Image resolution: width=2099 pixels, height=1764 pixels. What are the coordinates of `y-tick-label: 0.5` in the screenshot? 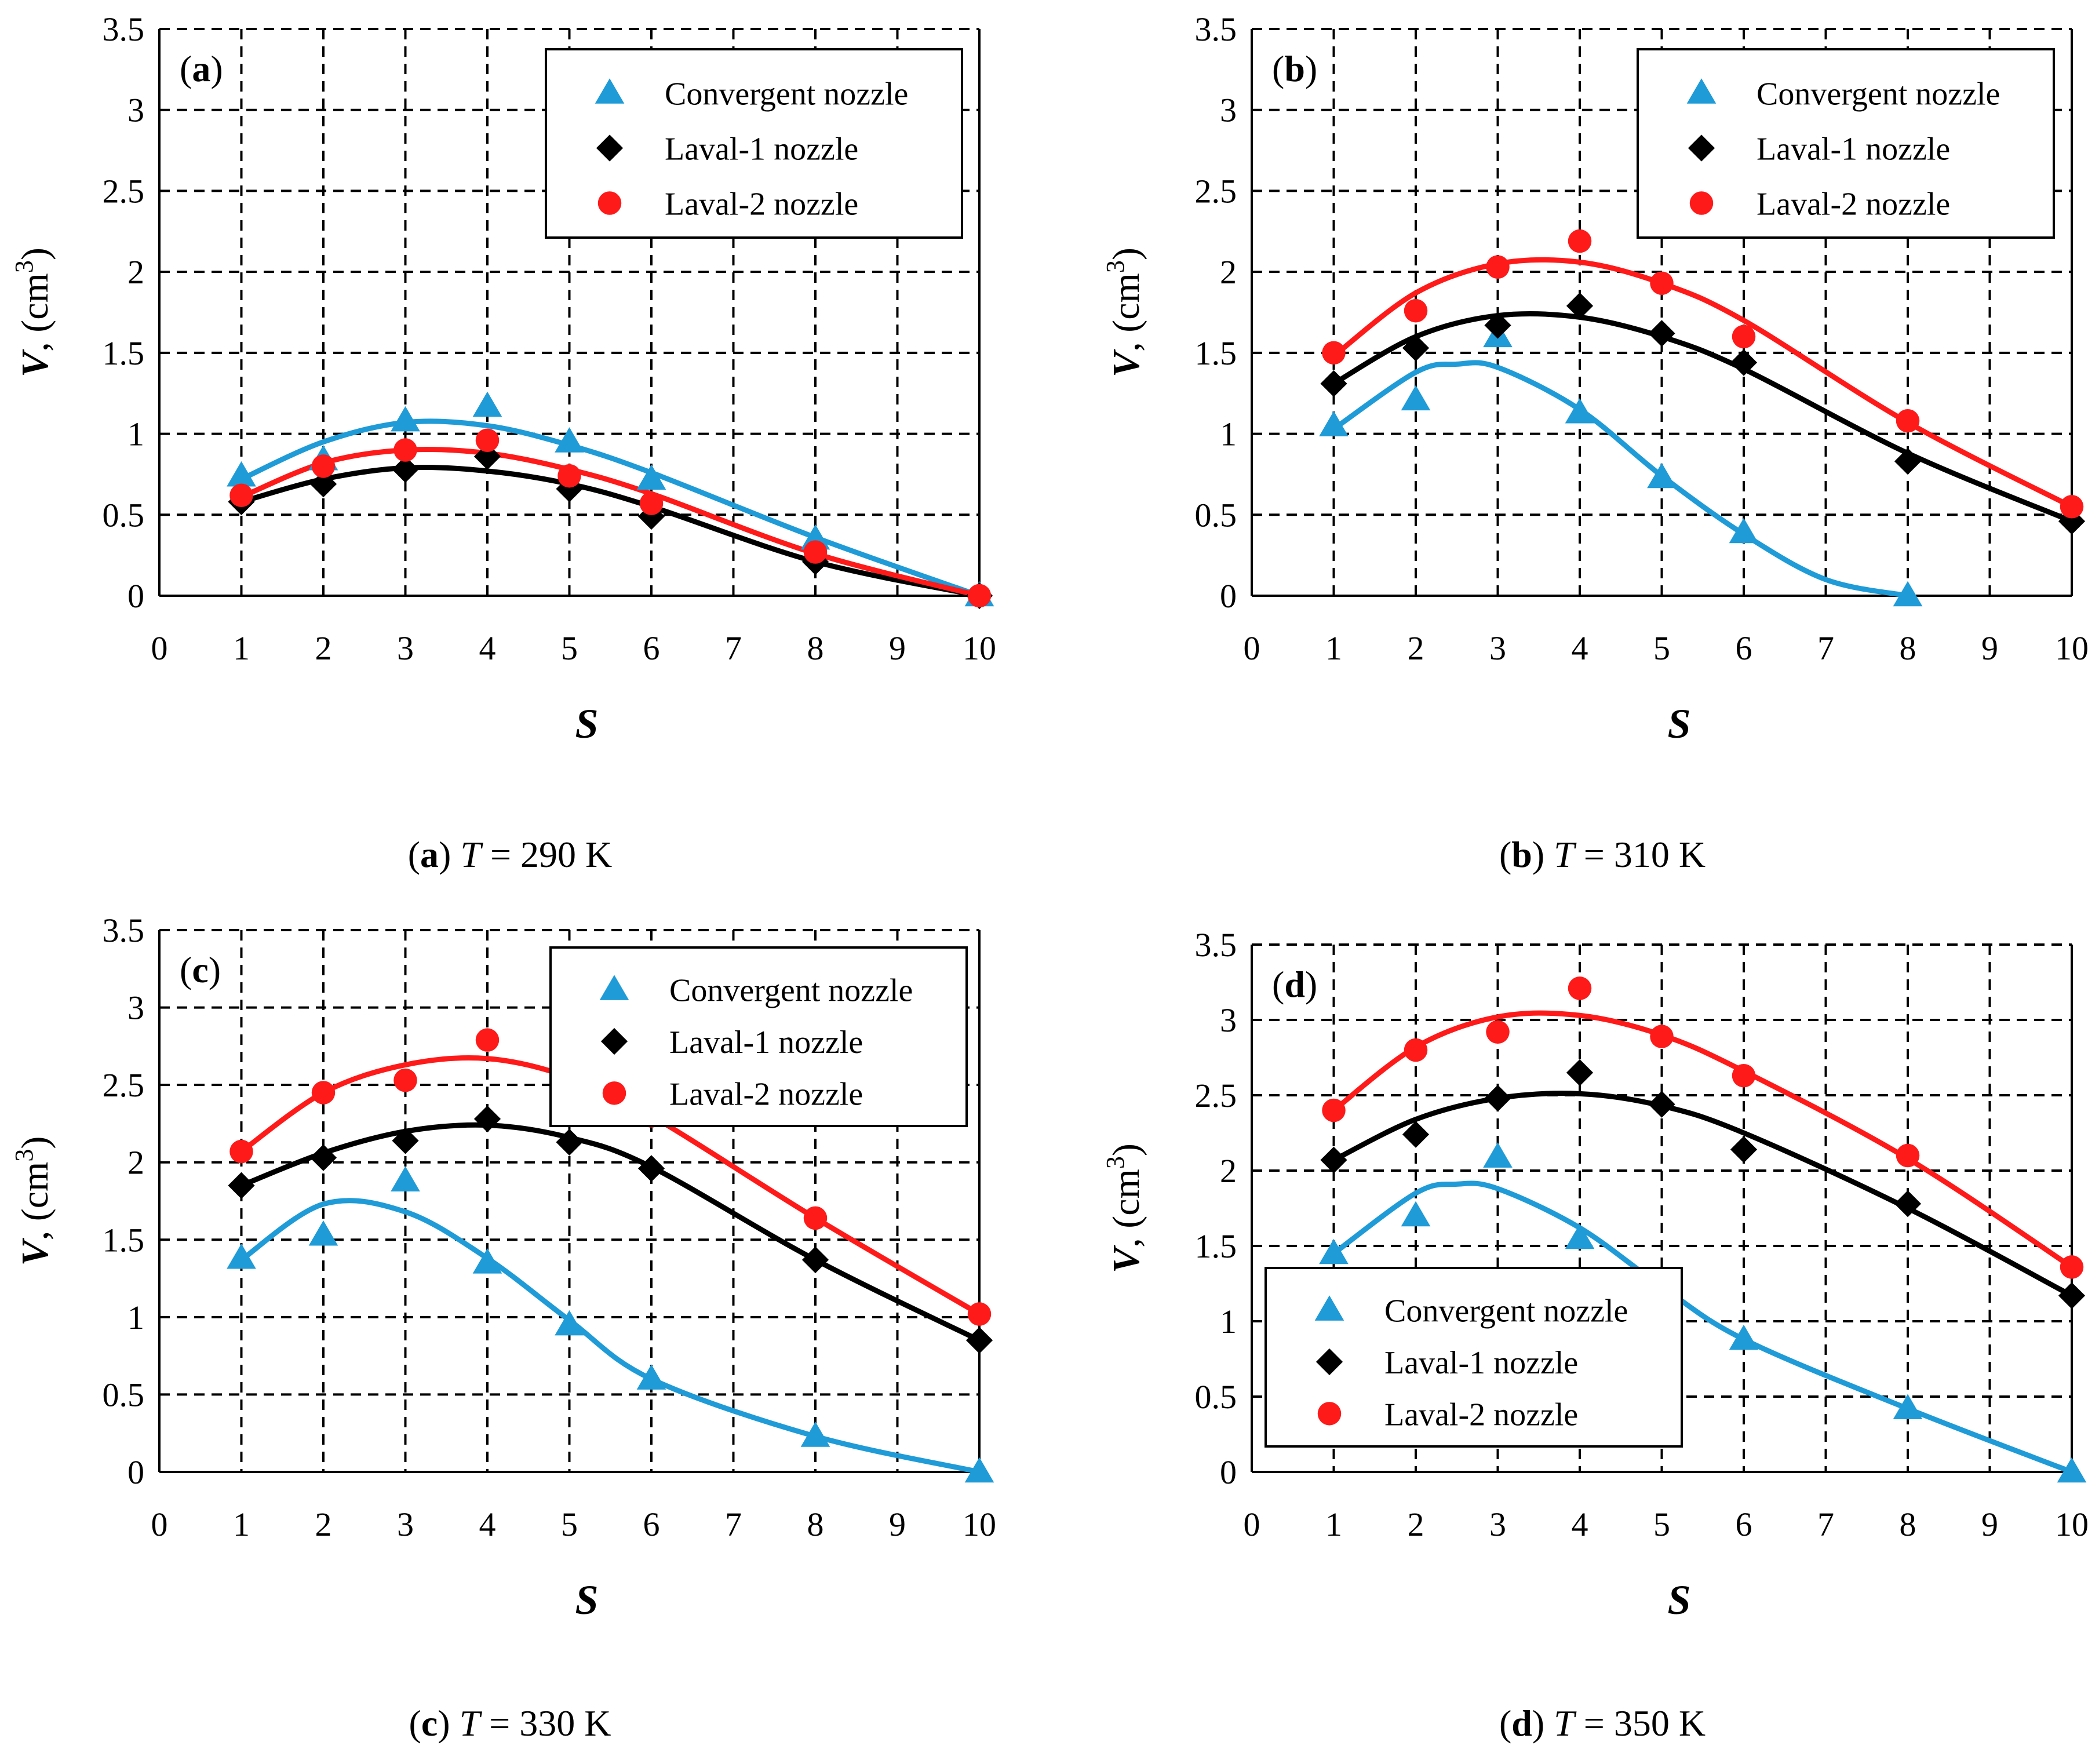 It's located at (124, 1394).